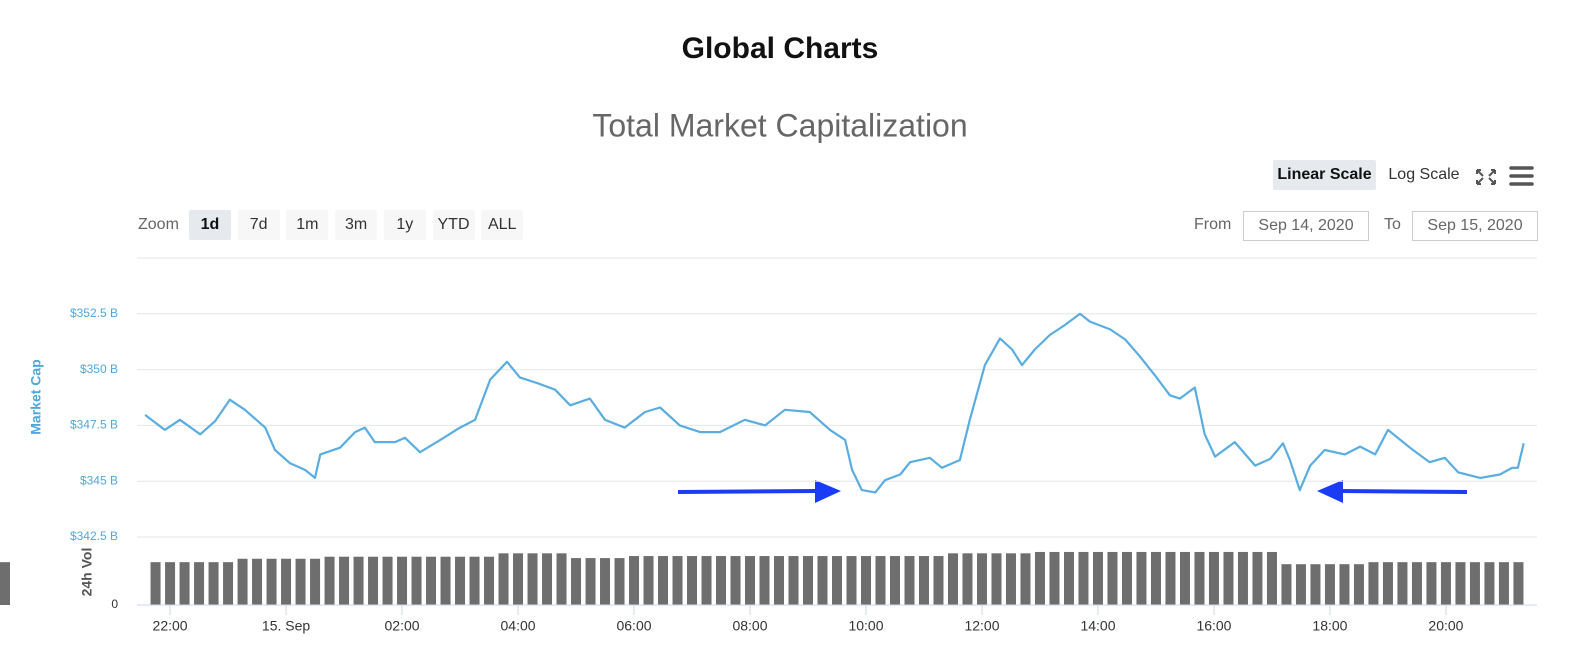 The width and height of the screenshot is (1580, 648). Describe the element at coordinates (1521, 176) in the screenshot. I see `menu-icon` at that location.